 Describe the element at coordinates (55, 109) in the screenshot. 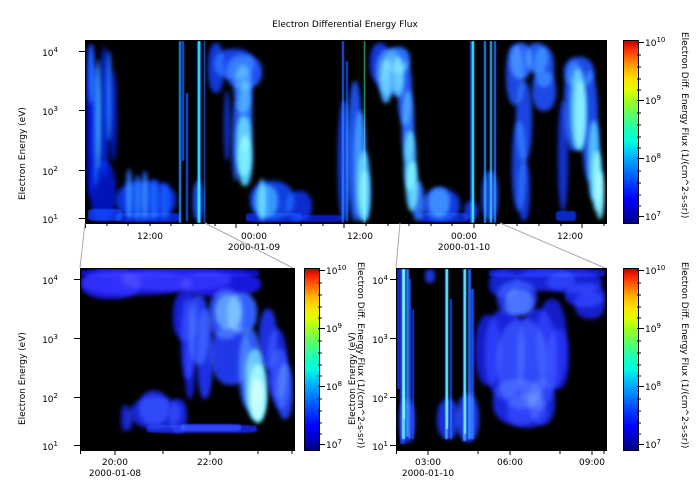

I see `top-panel-ytick-2-exp: 3` at that location.